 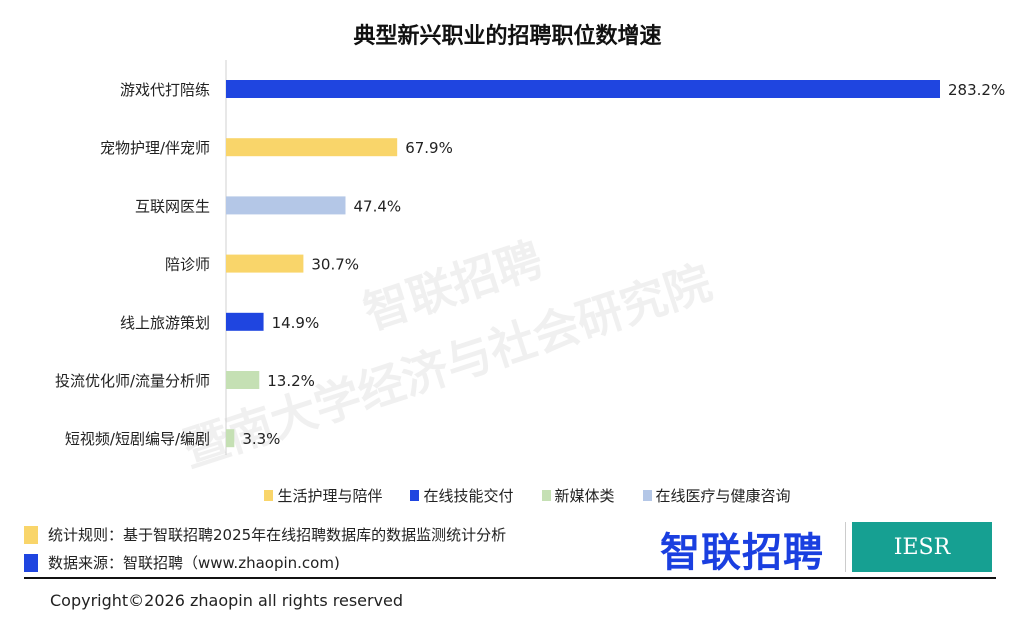 What do you see at coordinates (742, 553) in the screenshot?
I see `zhaopin-logo: 智联招聘` at bounding box center [742, 553].